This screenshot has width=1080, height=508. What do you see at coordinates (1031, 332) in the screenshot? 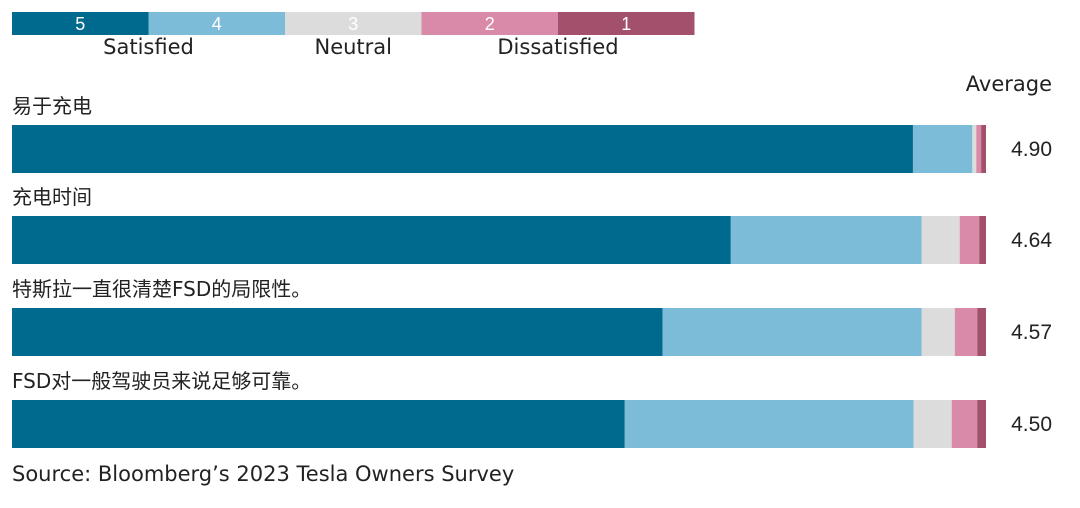
I see `average-value: 4.57` at bounding box center [1031, 332].